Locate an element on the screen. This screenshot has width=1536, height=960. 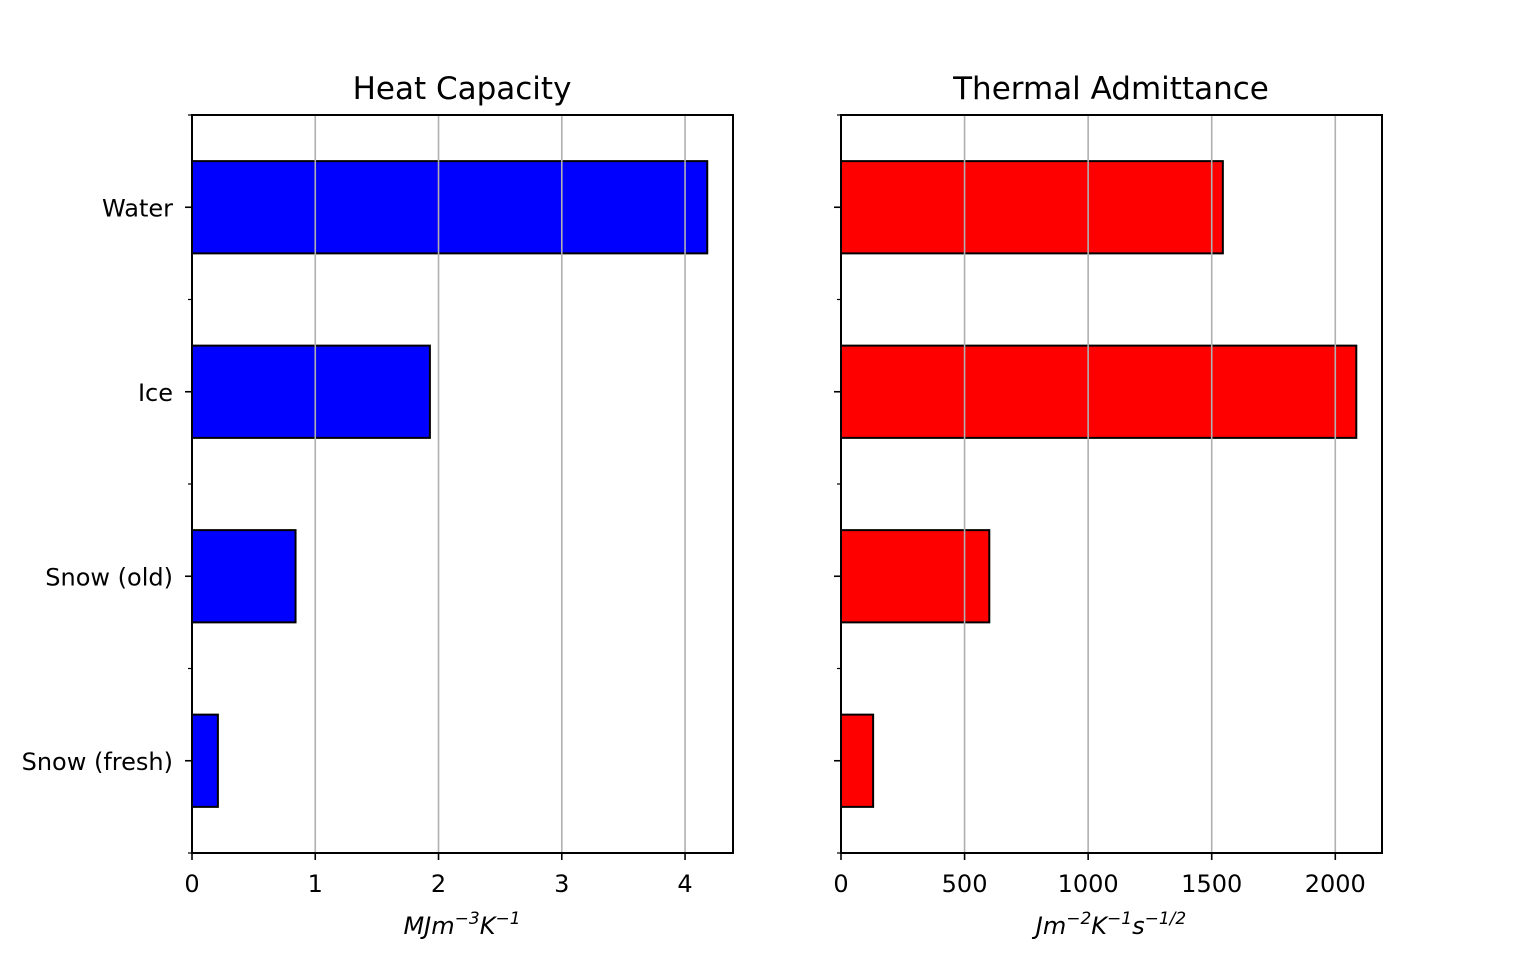
x-tick-label: 1000 is located at coordinates (1088, 884).